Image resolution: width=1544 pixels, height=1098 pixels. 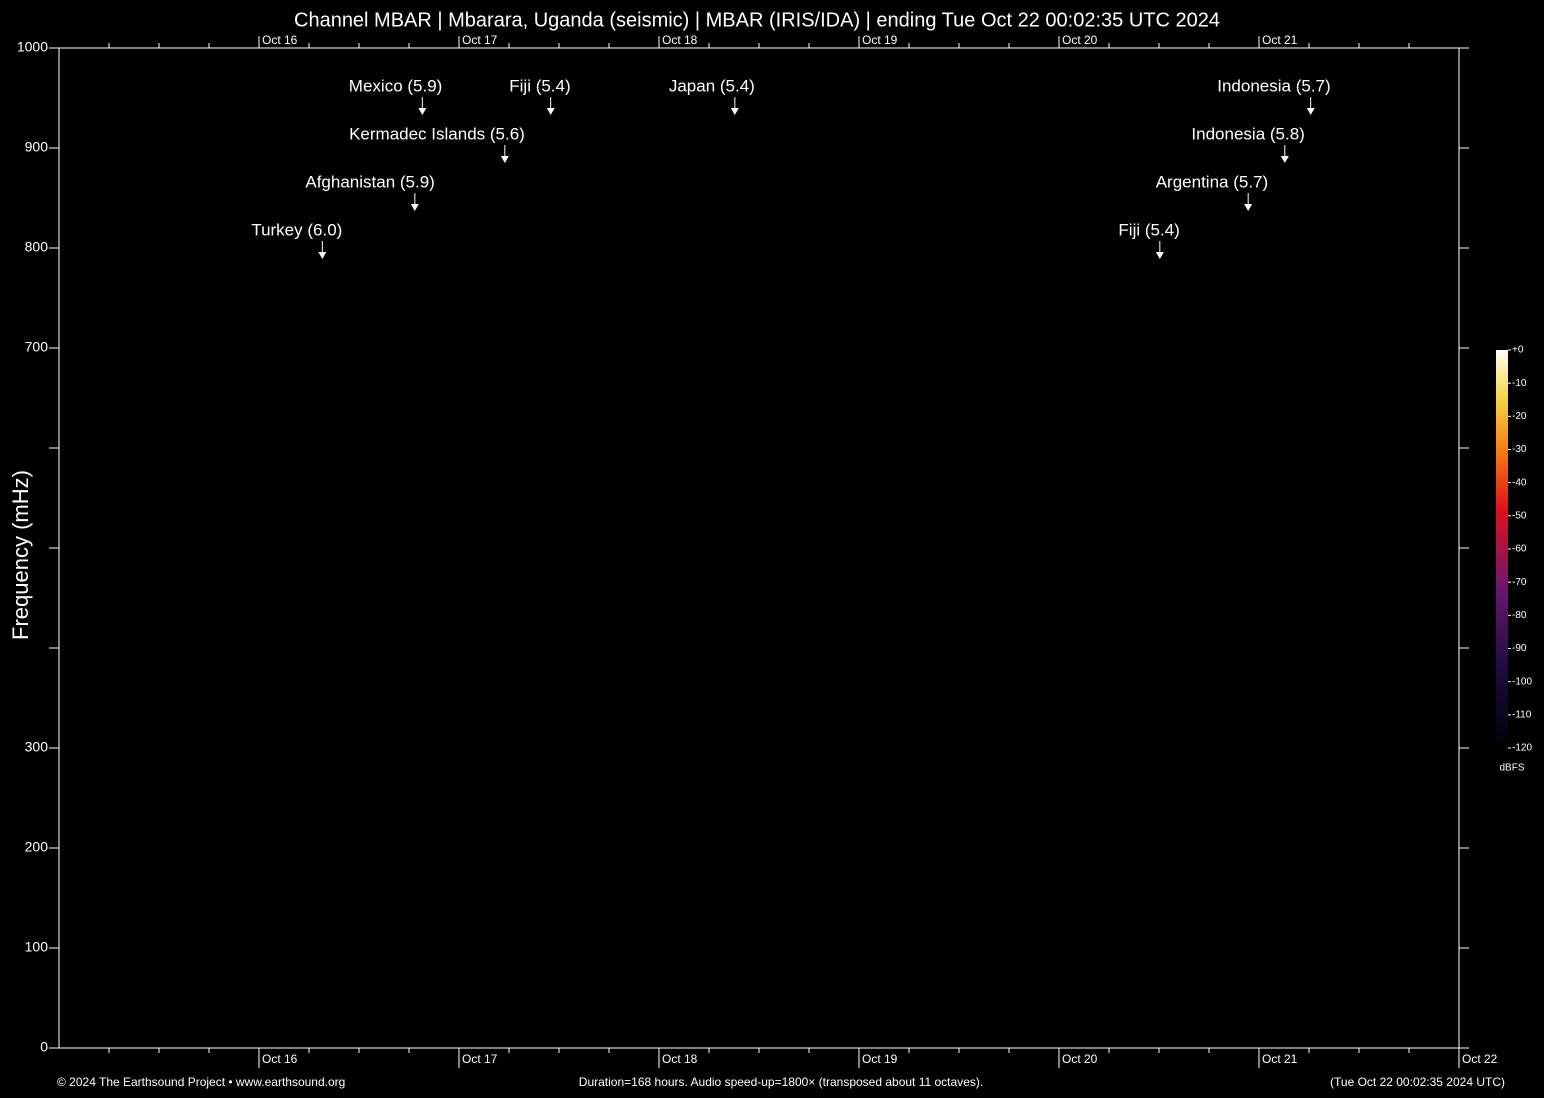 What do you see at coordinates (44, 1047) in the screenshot?
I see `y-tick-label: 0` at bounding box center [44, 1047].